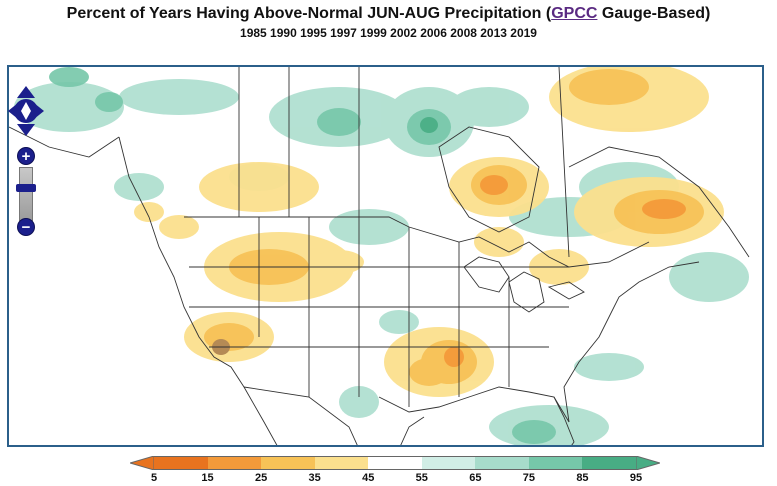 The width and height of the screenshot is (777, 486). I want to click on pan-control, so click(26, 111).